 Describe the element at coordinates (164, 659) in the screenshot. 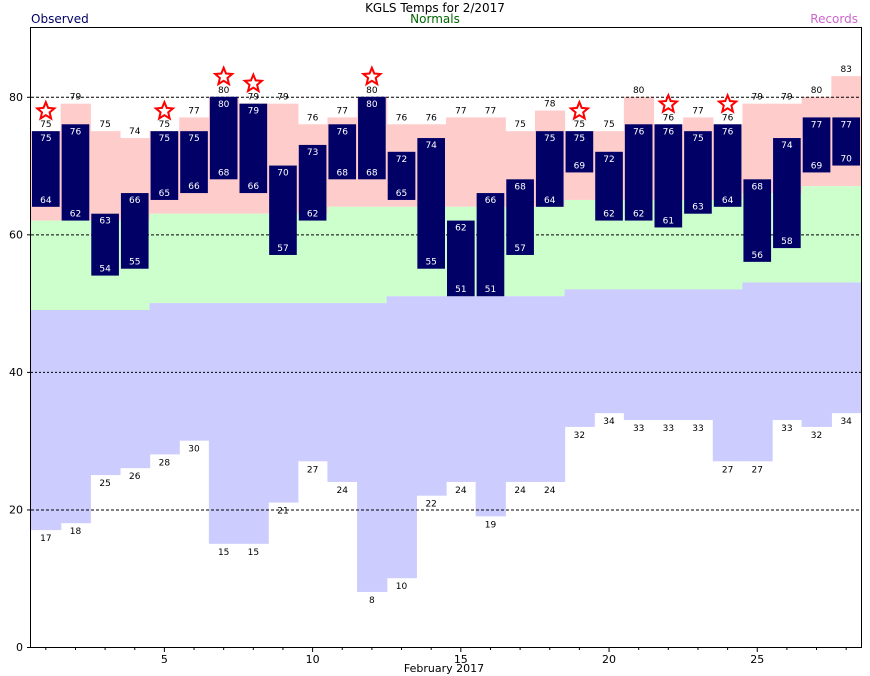

I see `x-tick-label: 5` at that location.